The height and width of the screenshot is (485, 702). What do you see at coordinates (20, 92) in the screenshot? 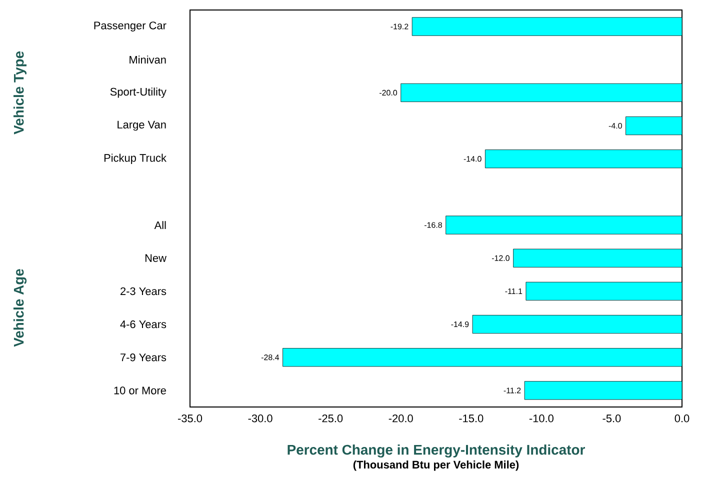
I see `text: Vehicle Type` at bounding box center [20, 92].